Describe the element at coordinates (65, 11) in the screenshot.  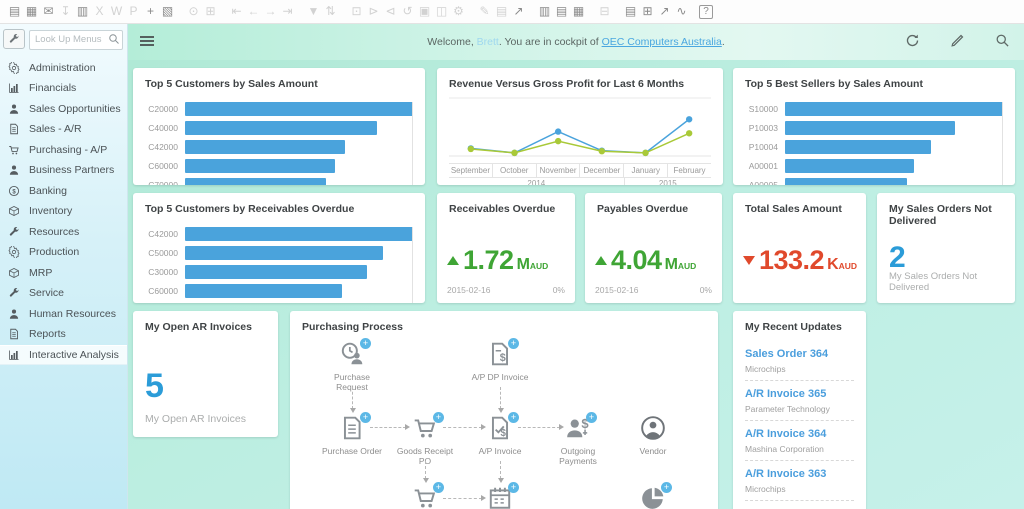
I see `export-file-icon: ↧` at that location.